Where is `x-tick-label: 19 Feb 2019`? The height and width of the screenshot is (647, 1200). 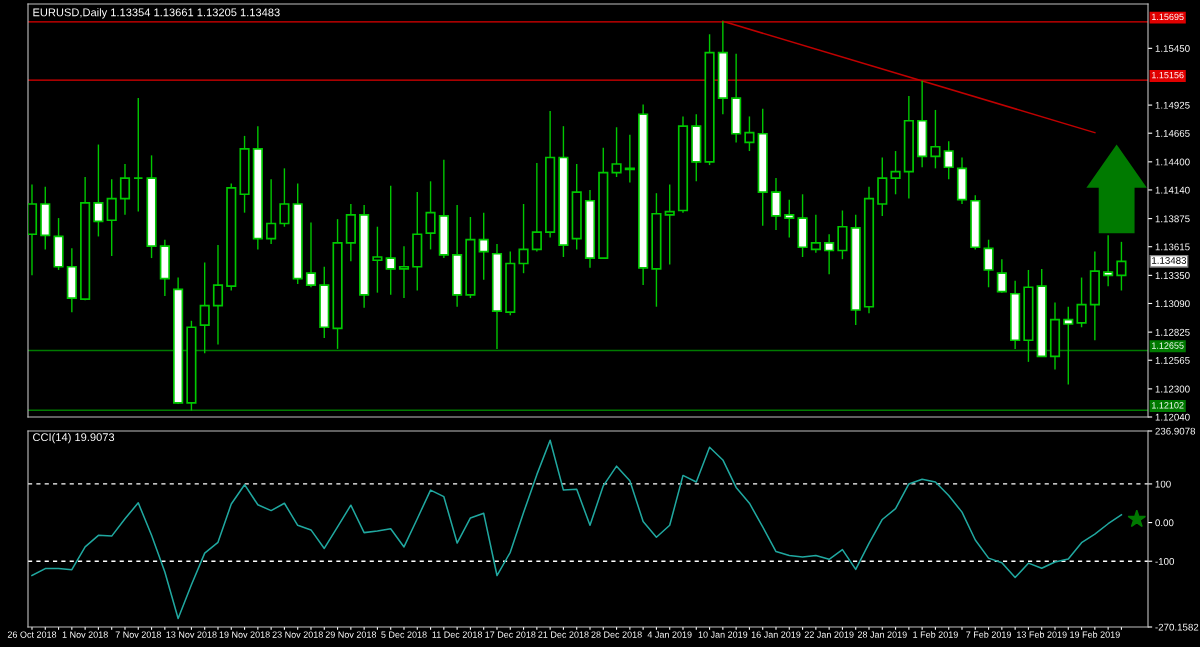
x-tick-label: 19 Feb 2019 is located at coordinates (1095, 634).